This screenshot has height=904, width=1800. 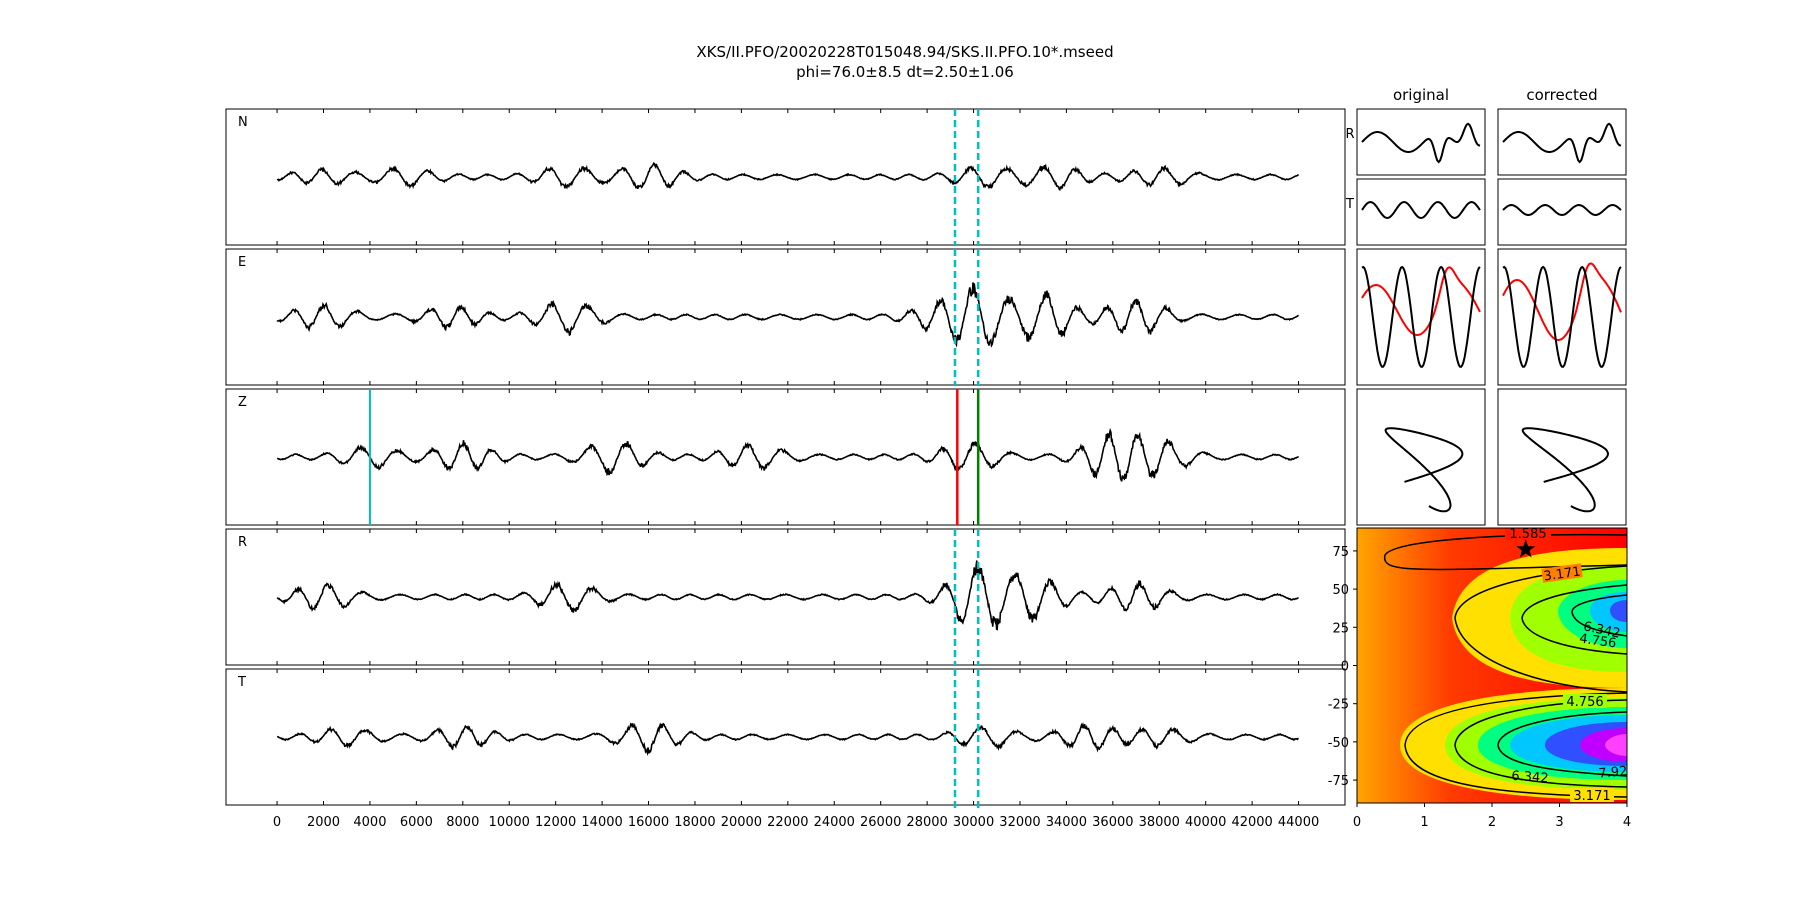 I want to click on particle-motion-corrected, so click(x=1565, y=470).